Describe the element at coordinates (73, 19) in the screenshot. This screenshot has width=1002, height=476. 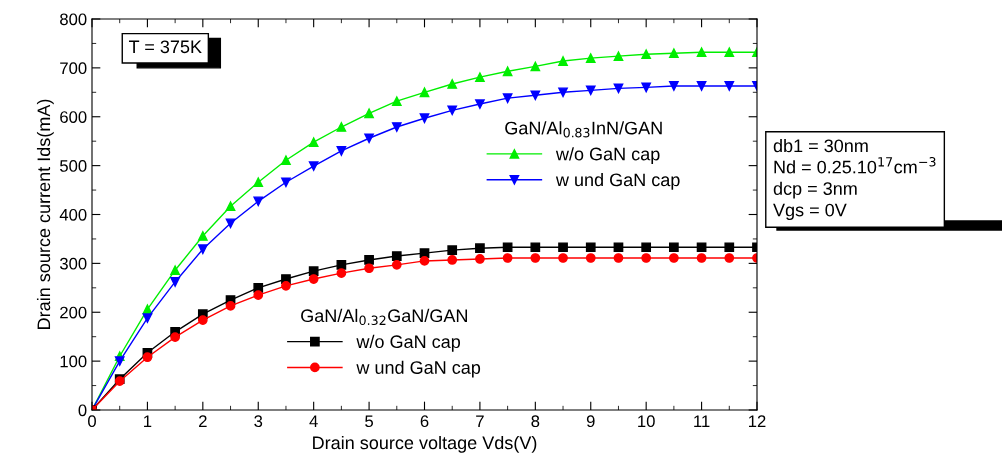
I see `y-tick-label: 800` at that location.